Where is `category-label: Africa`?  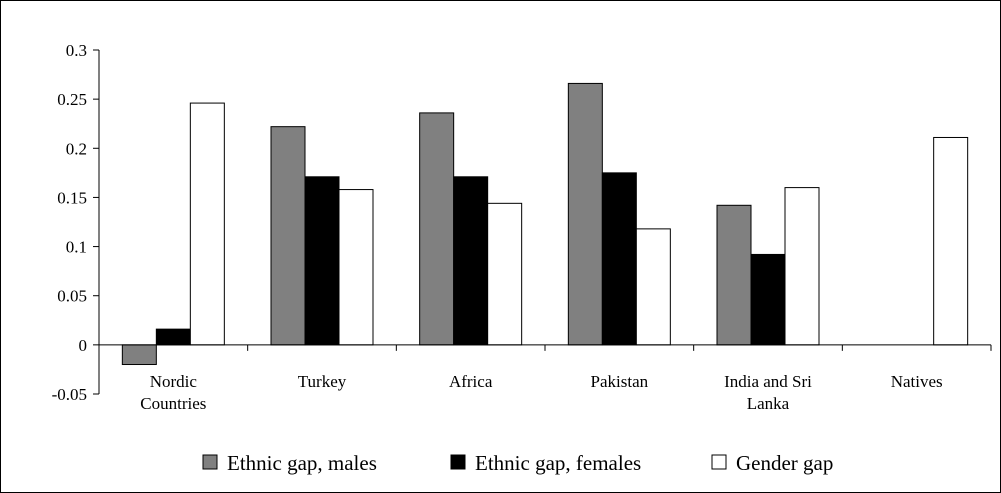 category-label: Africa is located at coordinates (471, 381).